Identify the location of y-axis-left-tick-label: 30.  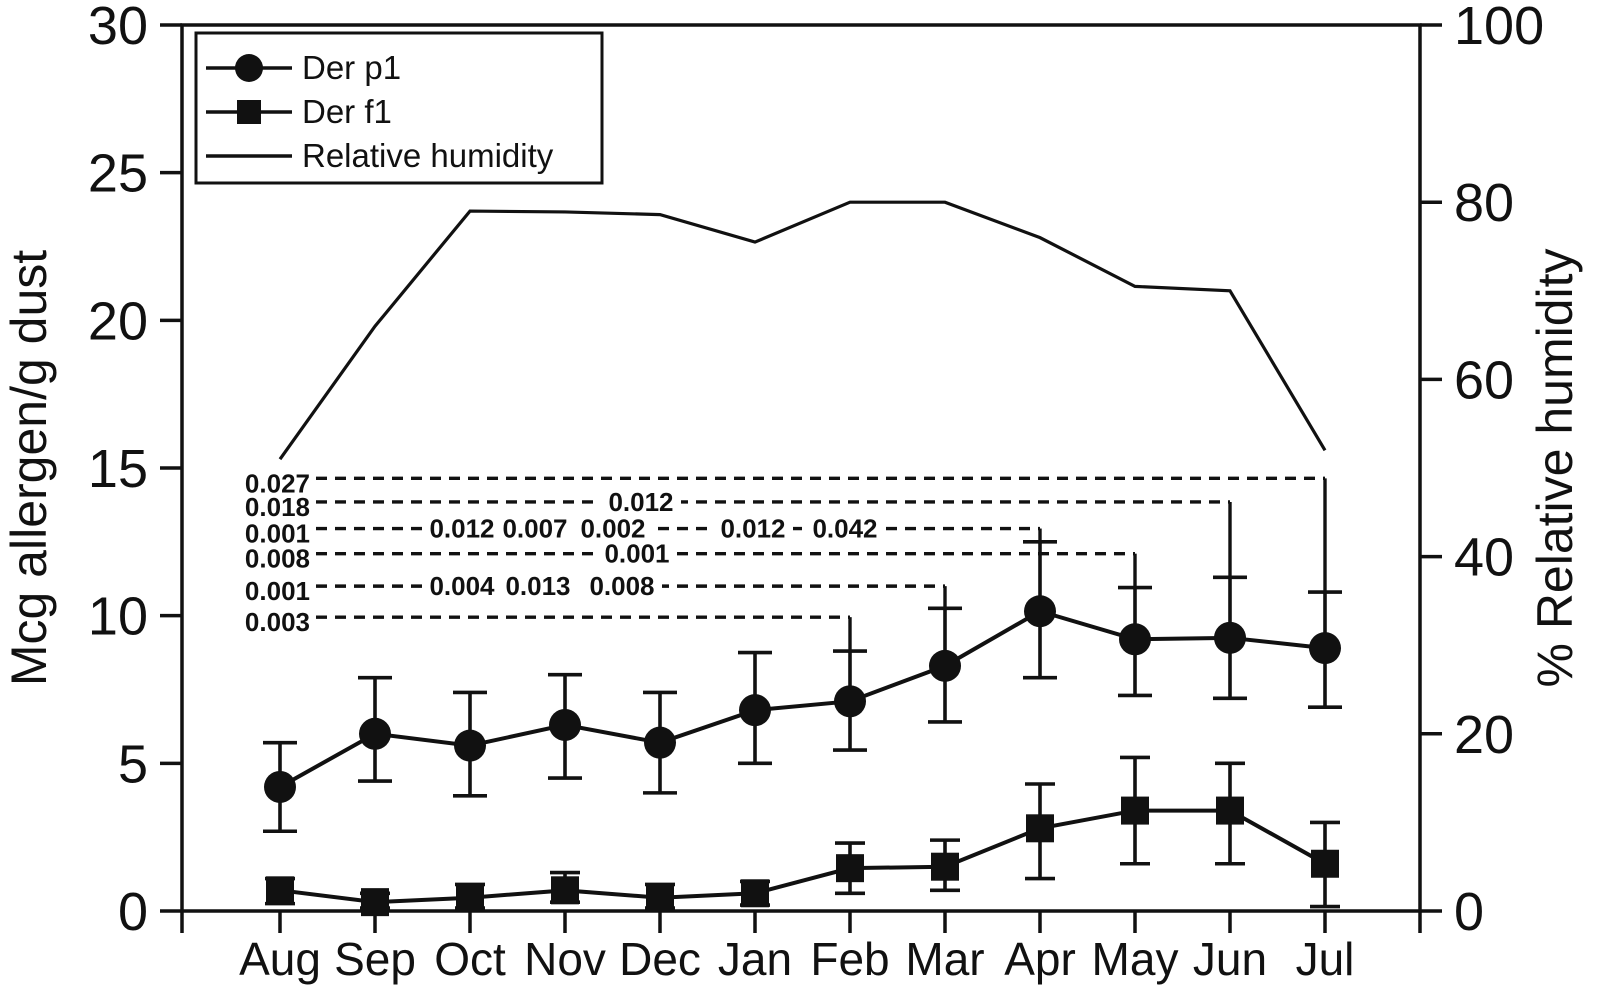
(118, 28).